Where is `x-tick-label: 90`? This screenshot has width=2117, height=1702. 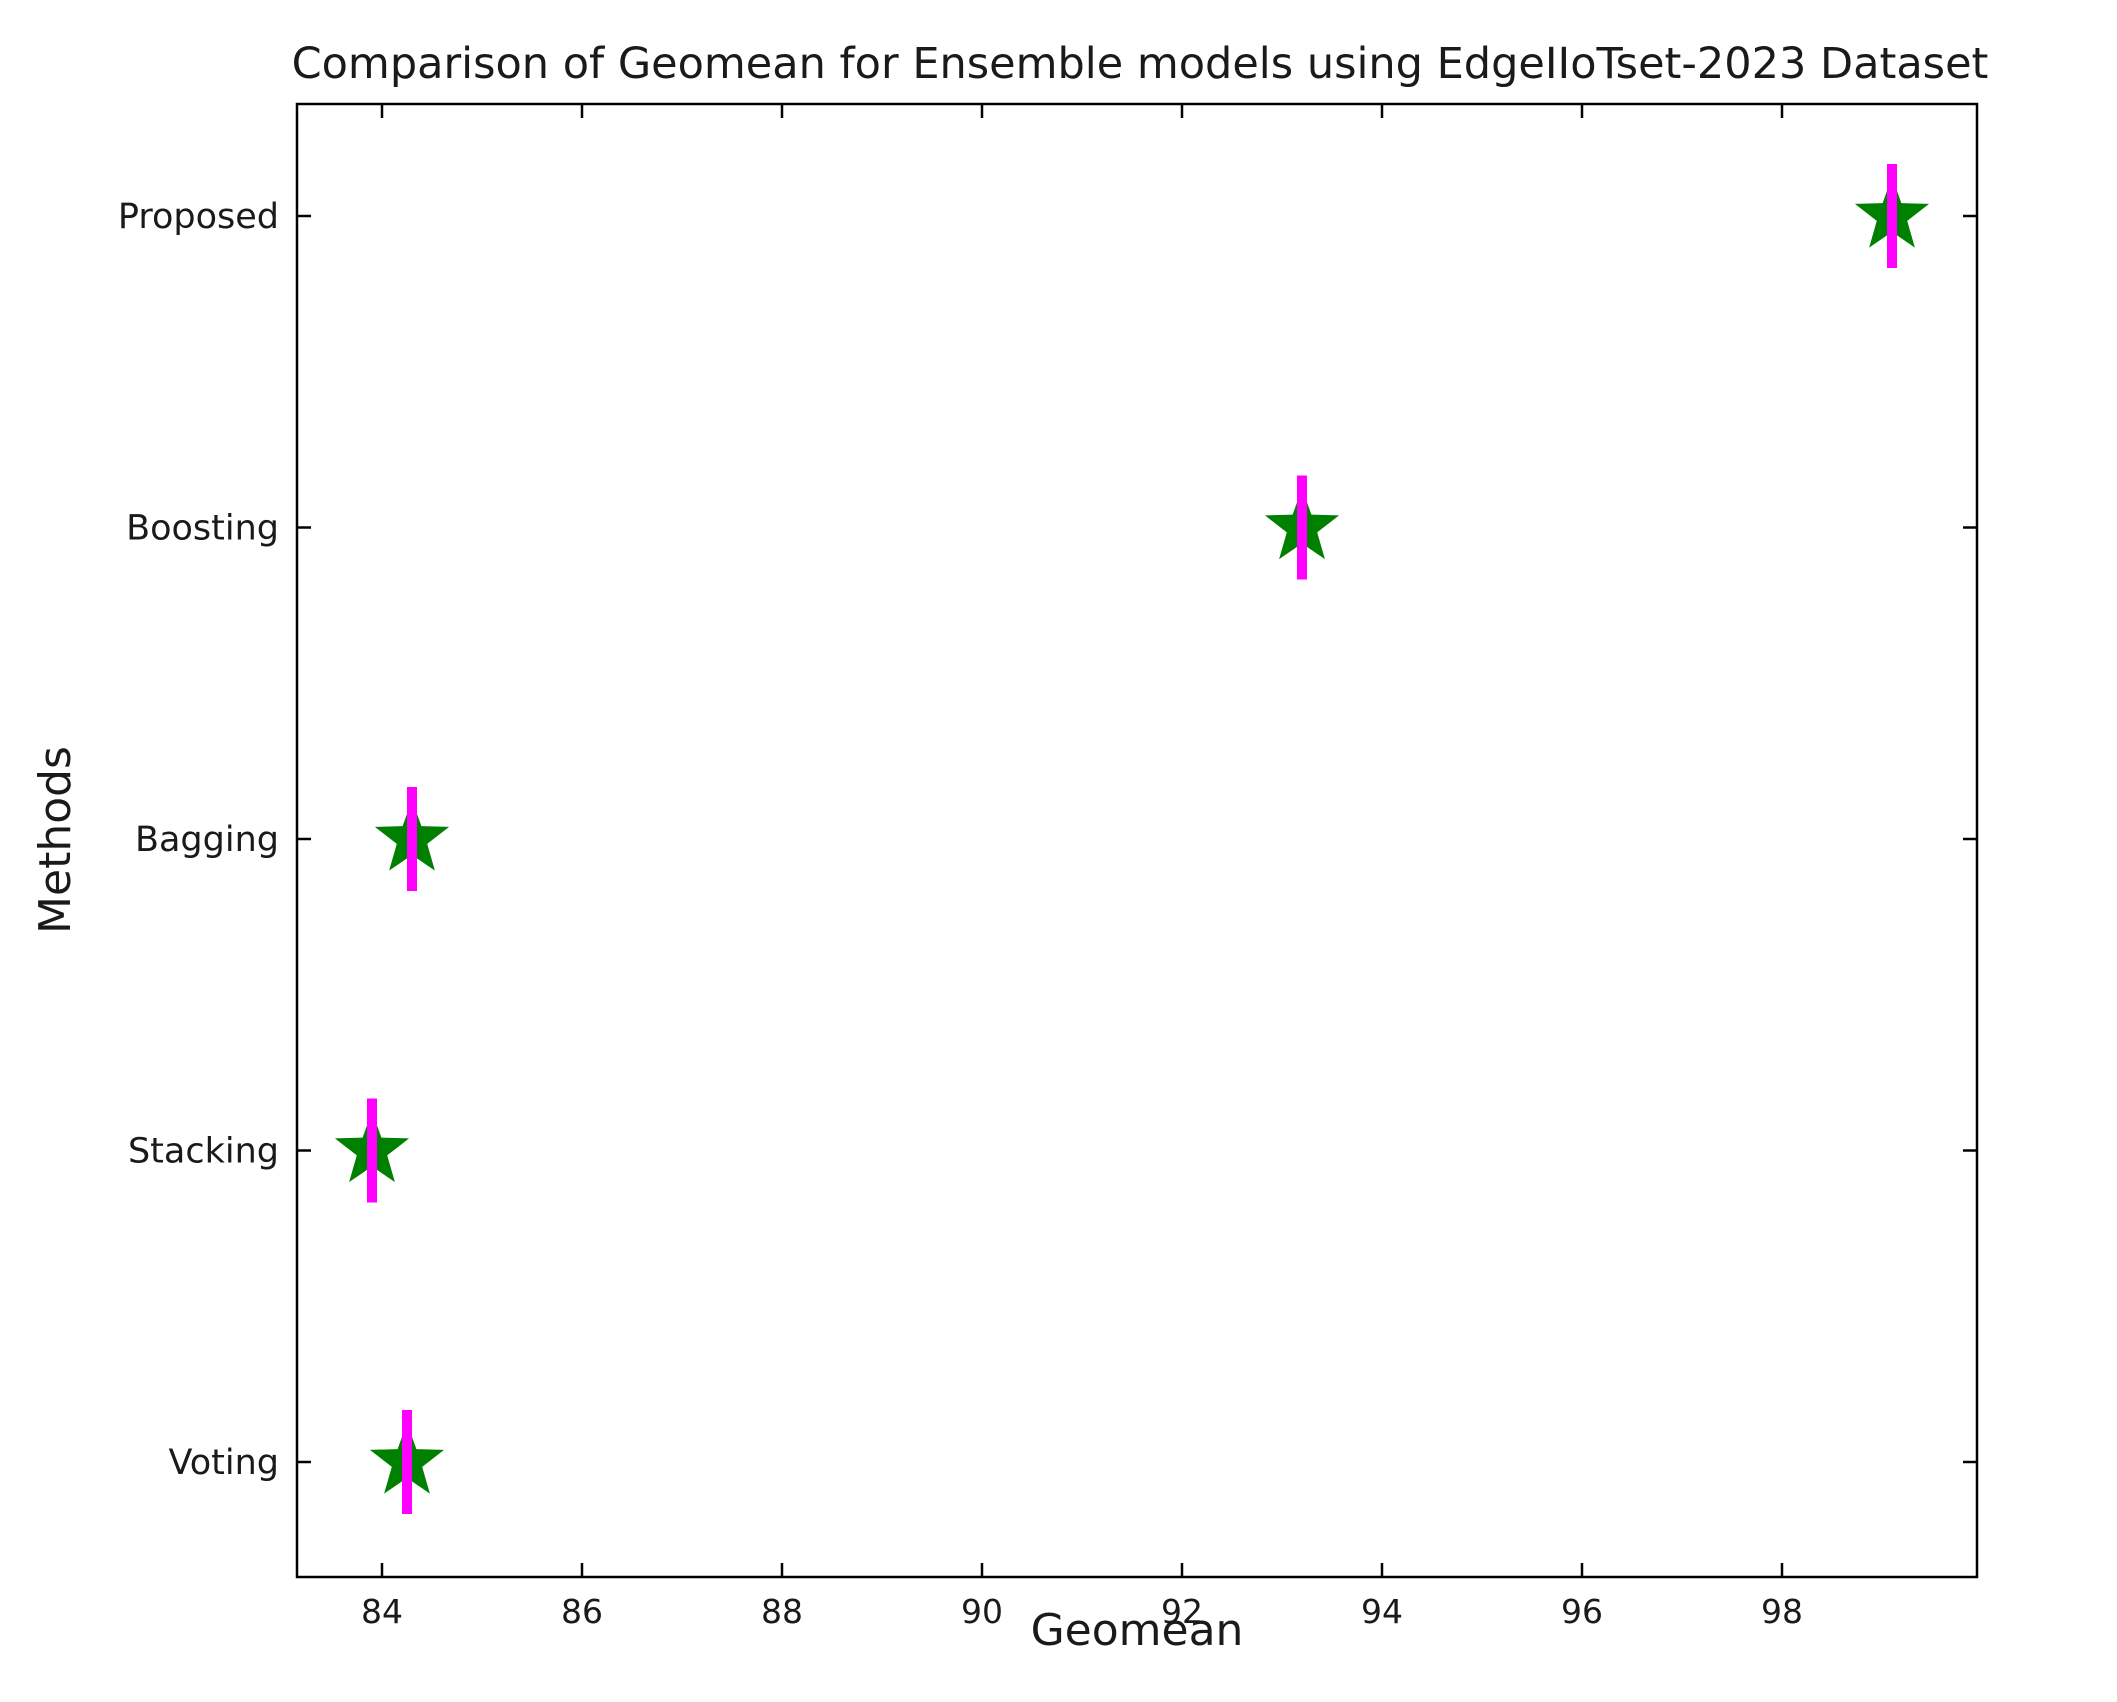
x-tick-label: 90 is located at coordinates (982, 1611).